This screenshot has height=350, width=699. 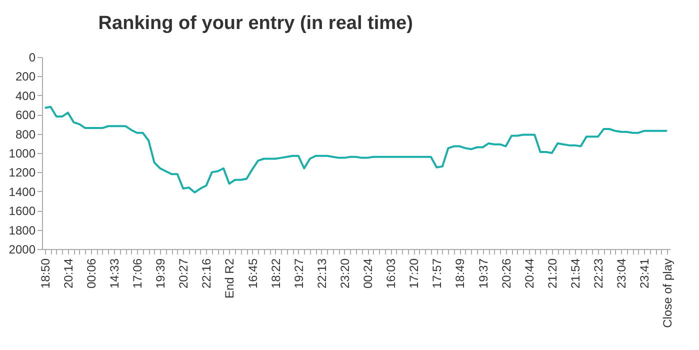 I want to click on x-tick-label: 23:41, so click(x=645, y=273).